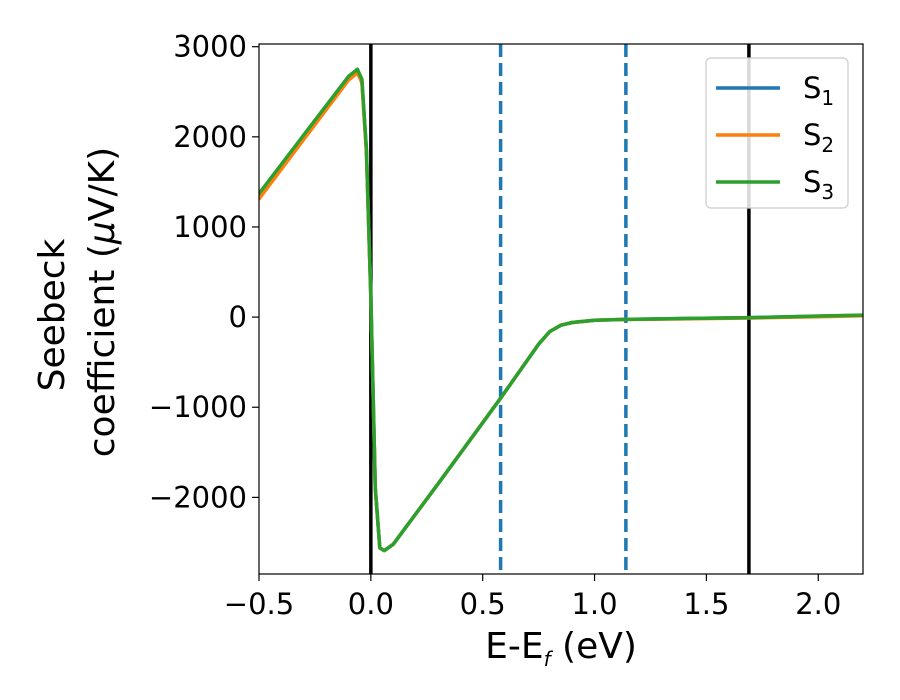  Describe the element at coordinates (52, 314) in the screenshot. I see `y-axis-label-line1: Seebeck` at that location.